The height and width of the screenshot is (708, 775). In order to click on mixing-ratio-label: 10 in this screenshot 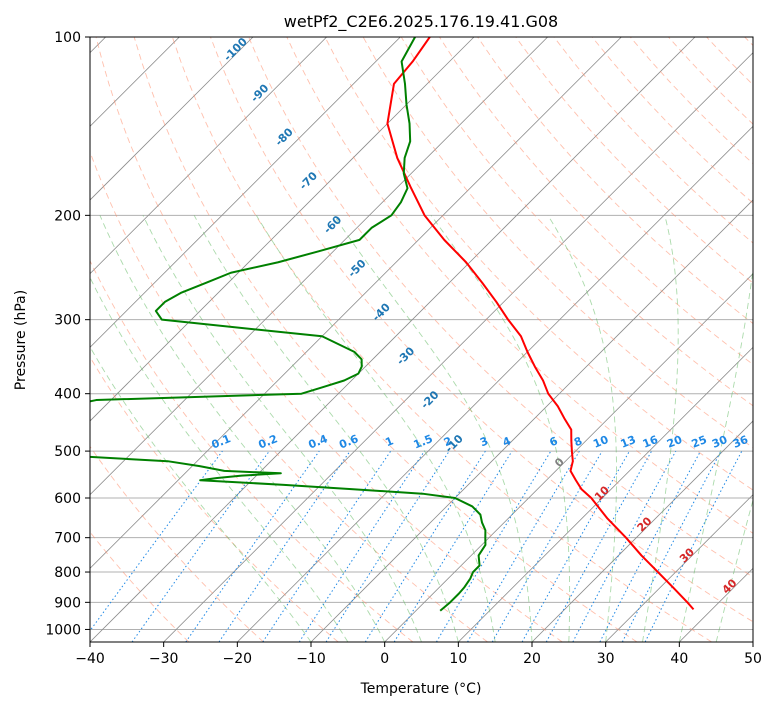, I will do `click(600, 442)`.